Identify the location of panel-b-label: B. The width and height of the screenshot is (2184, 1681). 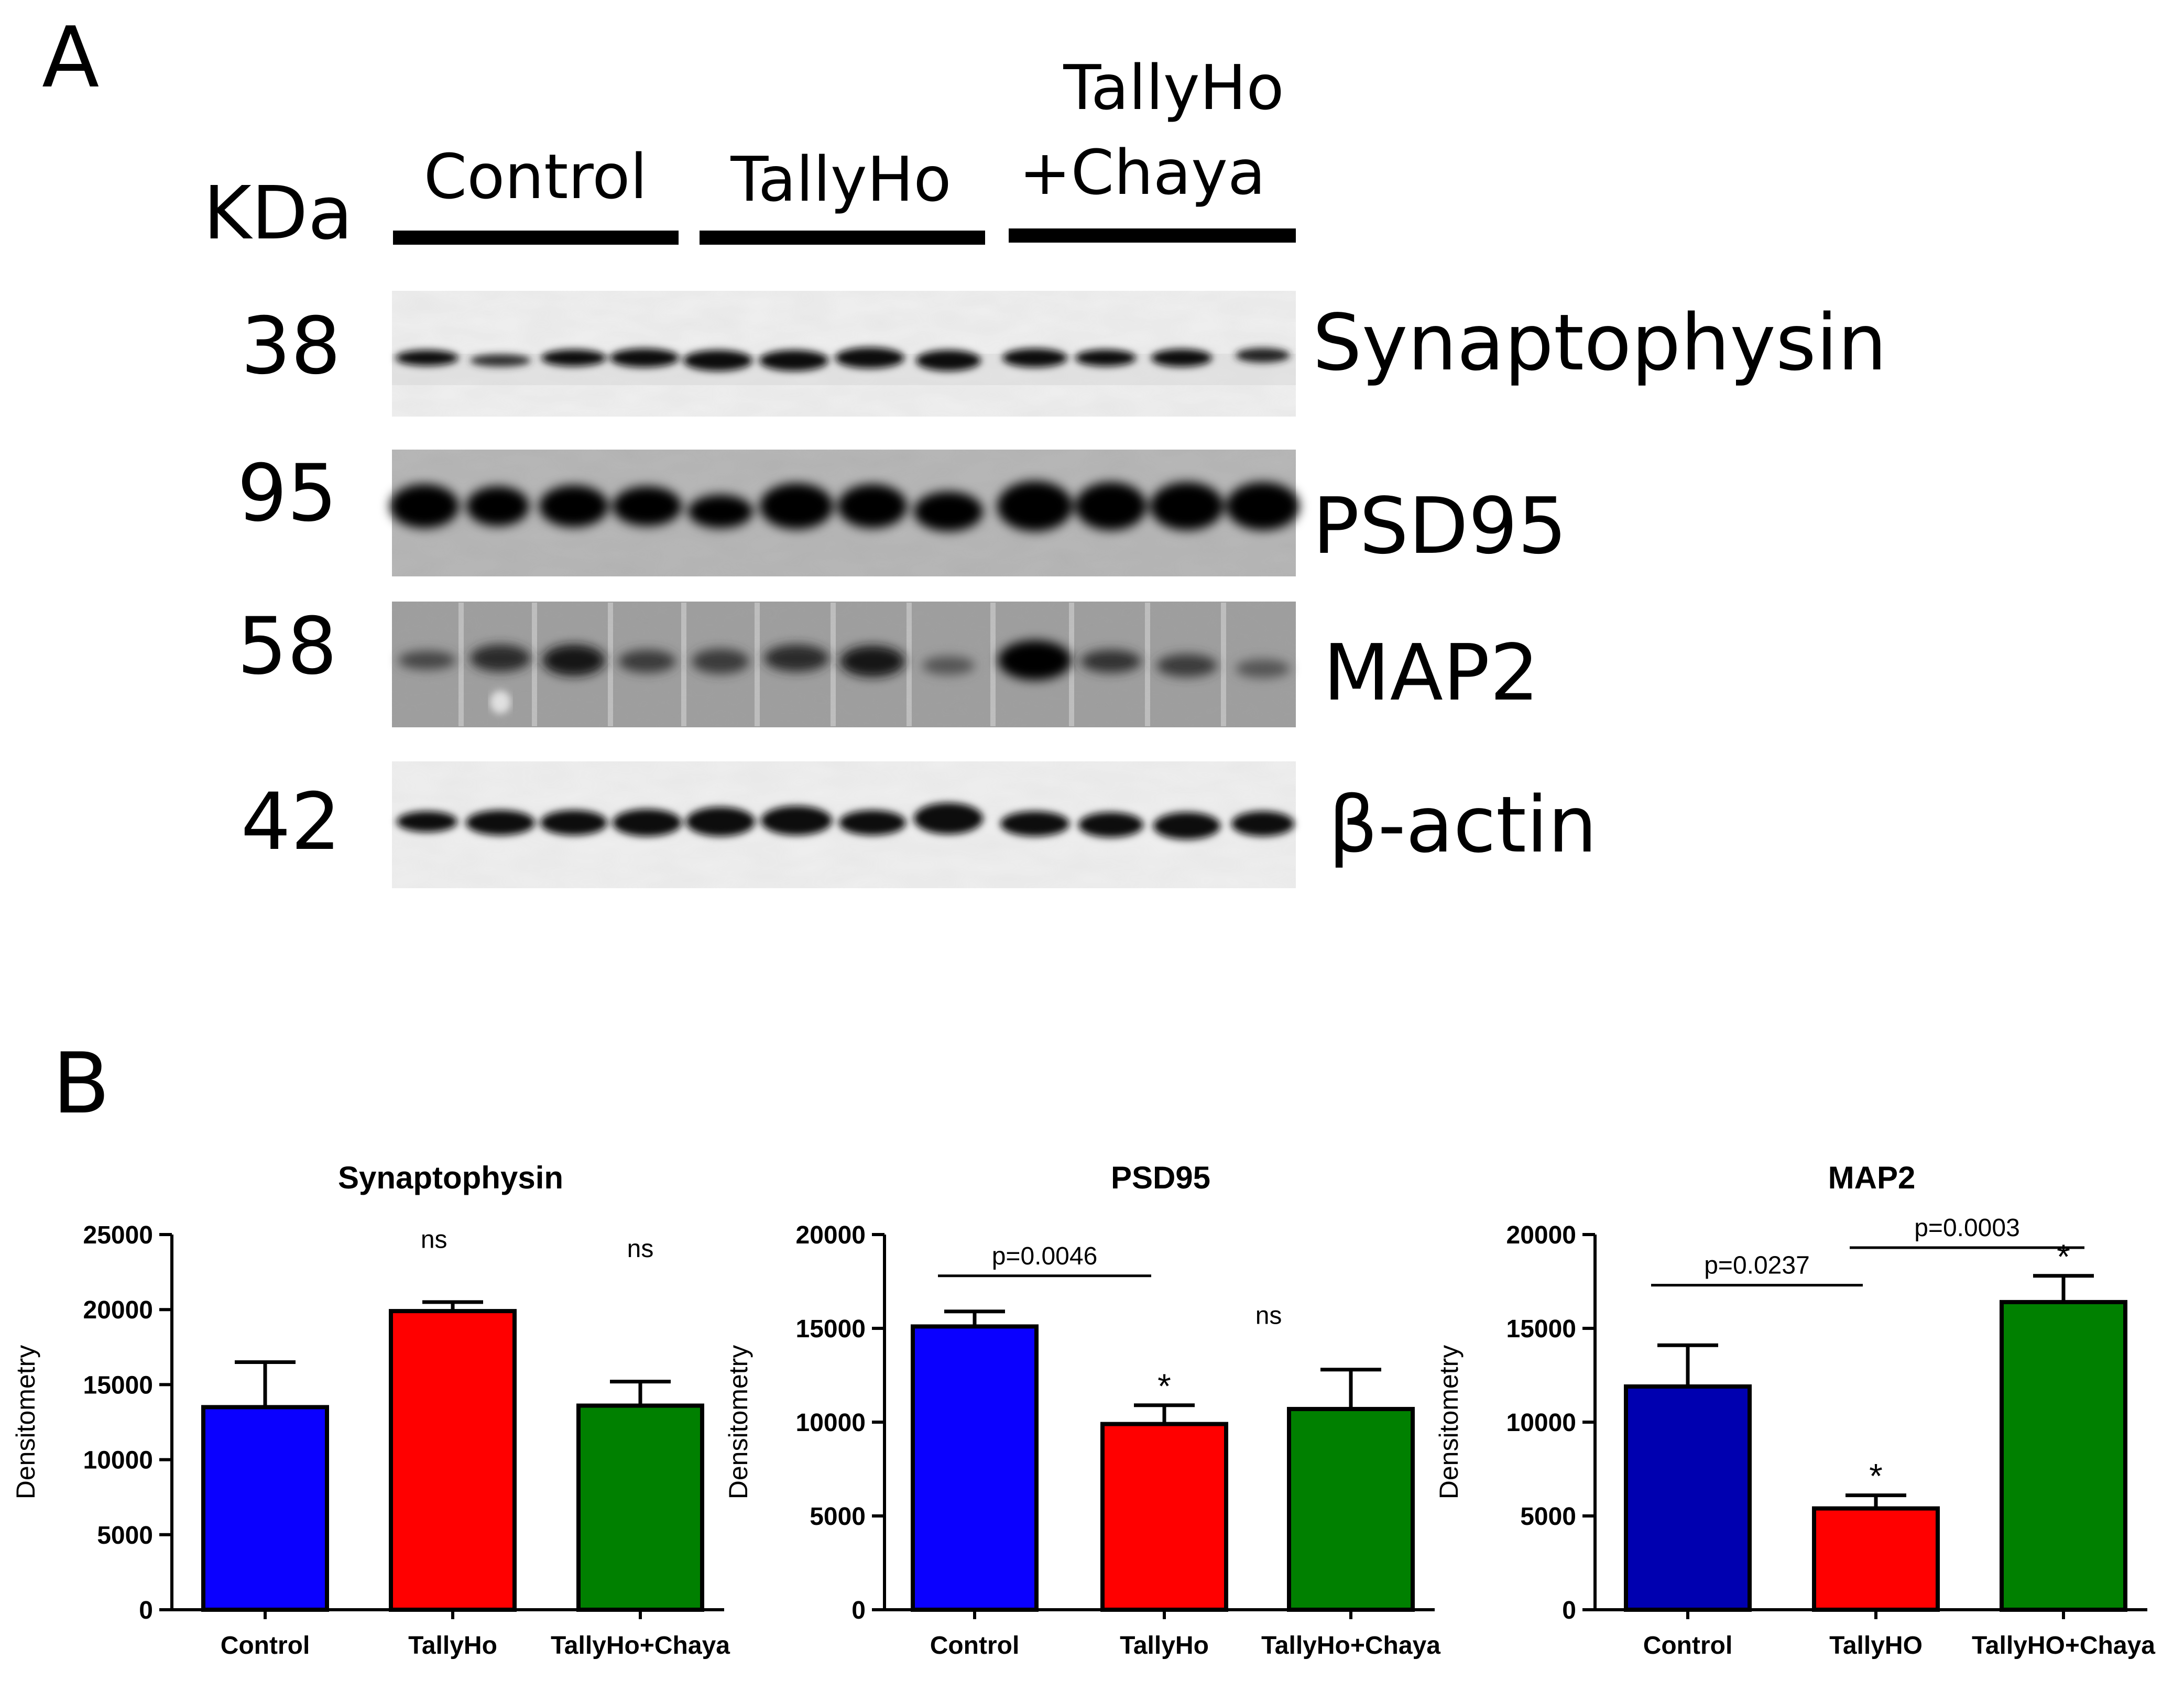
(81, 1083).